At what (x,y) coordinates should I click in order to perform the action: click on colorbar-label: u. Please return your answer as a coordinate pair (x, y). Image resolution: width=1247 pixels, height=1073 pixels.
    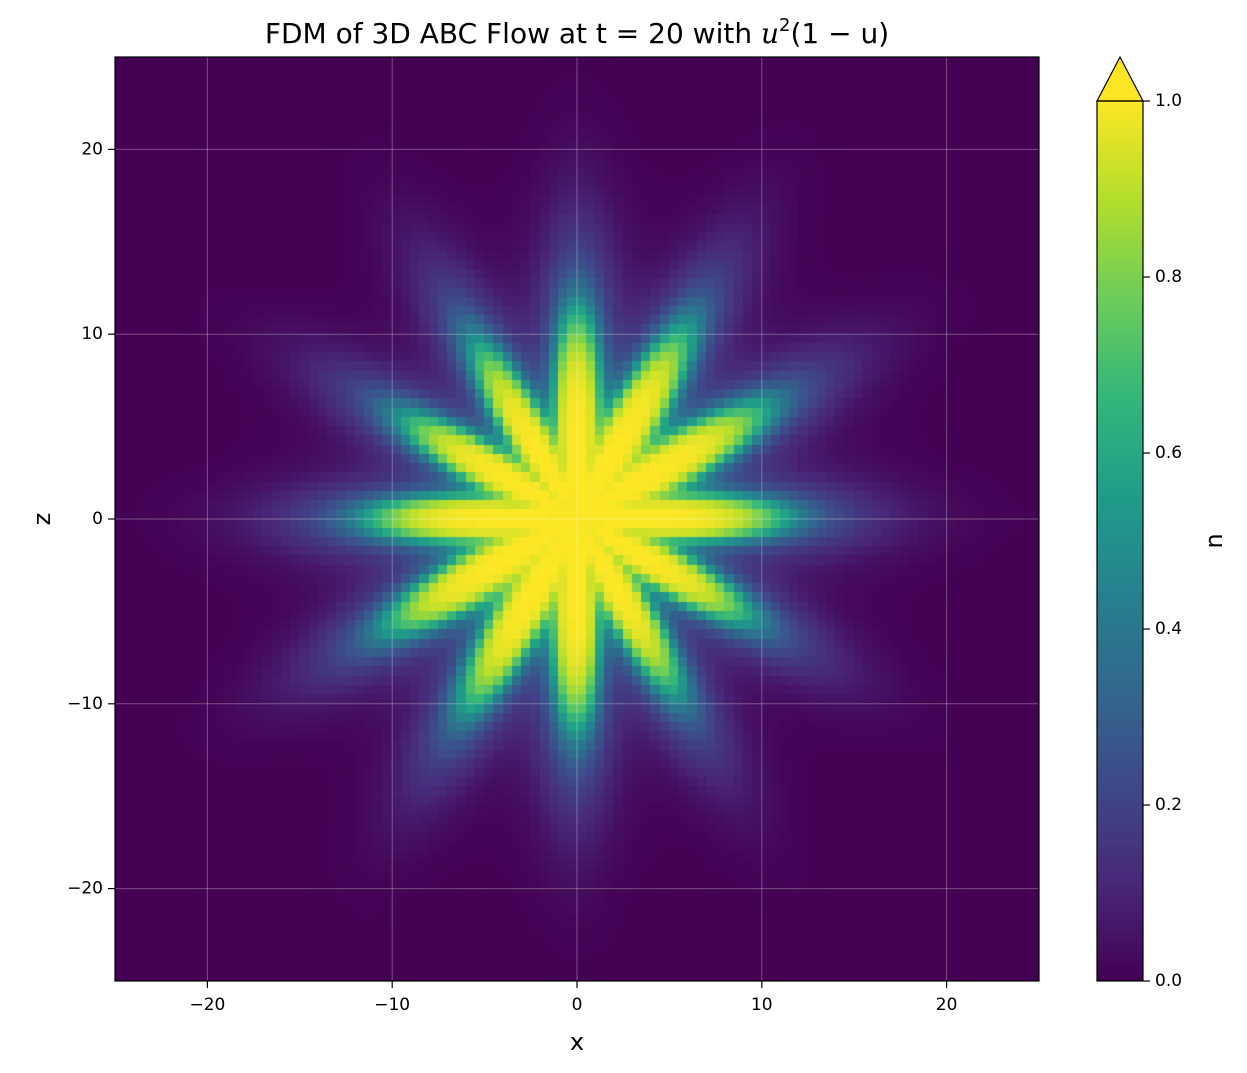
    Looking at the image, I should click on (1217, 540).